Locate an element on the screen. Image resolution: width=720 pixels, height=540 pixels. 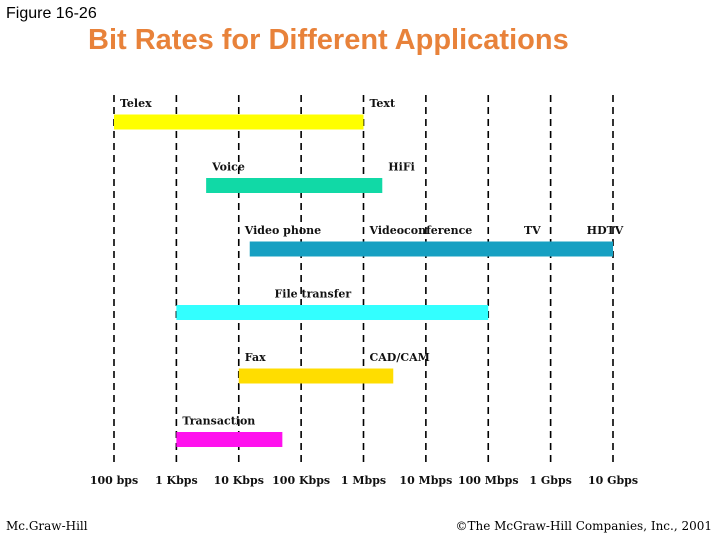
bar-label-1-1: HiFi is located at coordinates (401, 167).